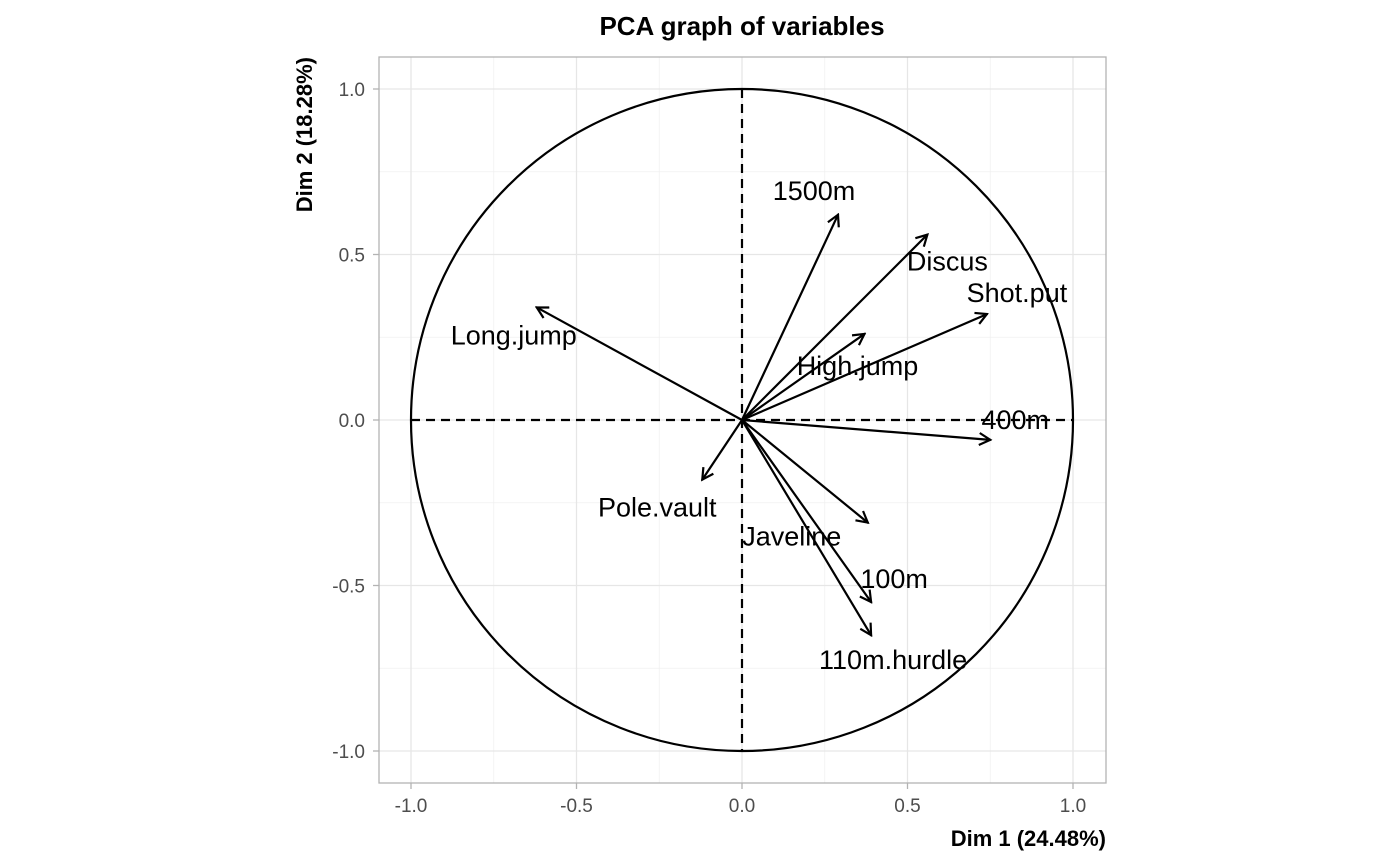 Image resolution: width=1400 pixels, height=866 pixels. I want to click on arrow-high-jump, so click(802, 378).